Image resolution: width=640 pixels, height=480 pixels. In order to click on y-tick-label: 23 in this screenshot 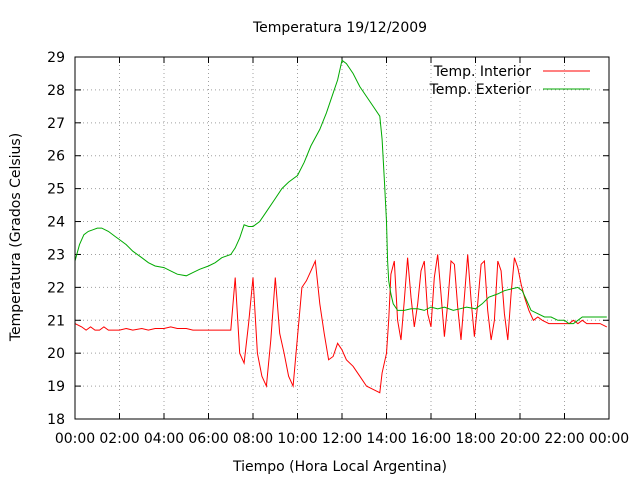, I will do `click(56, 255)`.